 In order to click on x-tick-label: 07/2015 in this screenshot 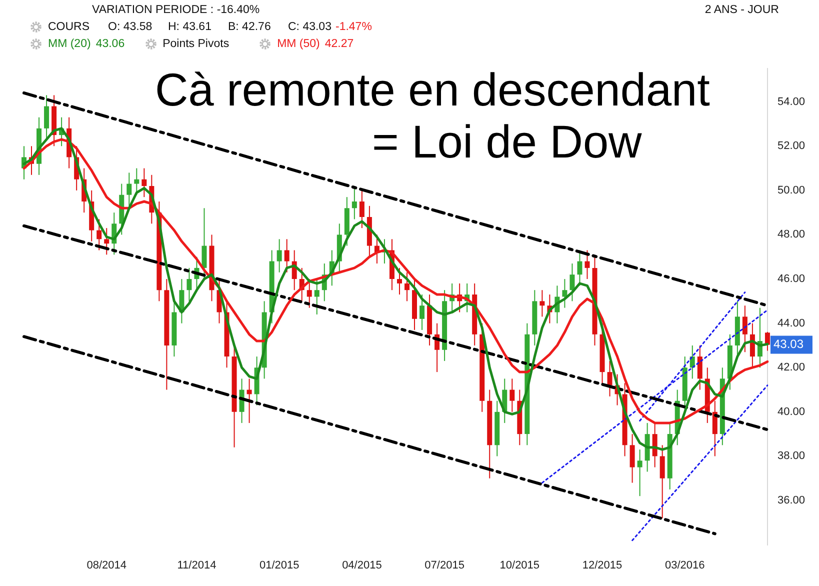, I will do `click(444, 565)`.